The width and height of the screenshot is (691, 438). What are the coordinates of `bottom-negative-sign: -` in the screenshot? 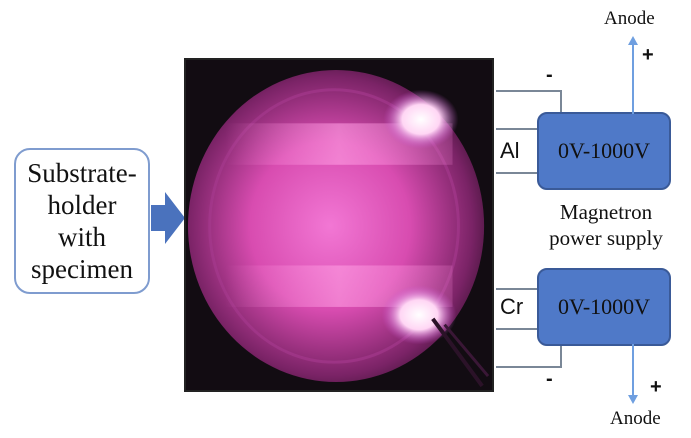 It's located at (549, 379).